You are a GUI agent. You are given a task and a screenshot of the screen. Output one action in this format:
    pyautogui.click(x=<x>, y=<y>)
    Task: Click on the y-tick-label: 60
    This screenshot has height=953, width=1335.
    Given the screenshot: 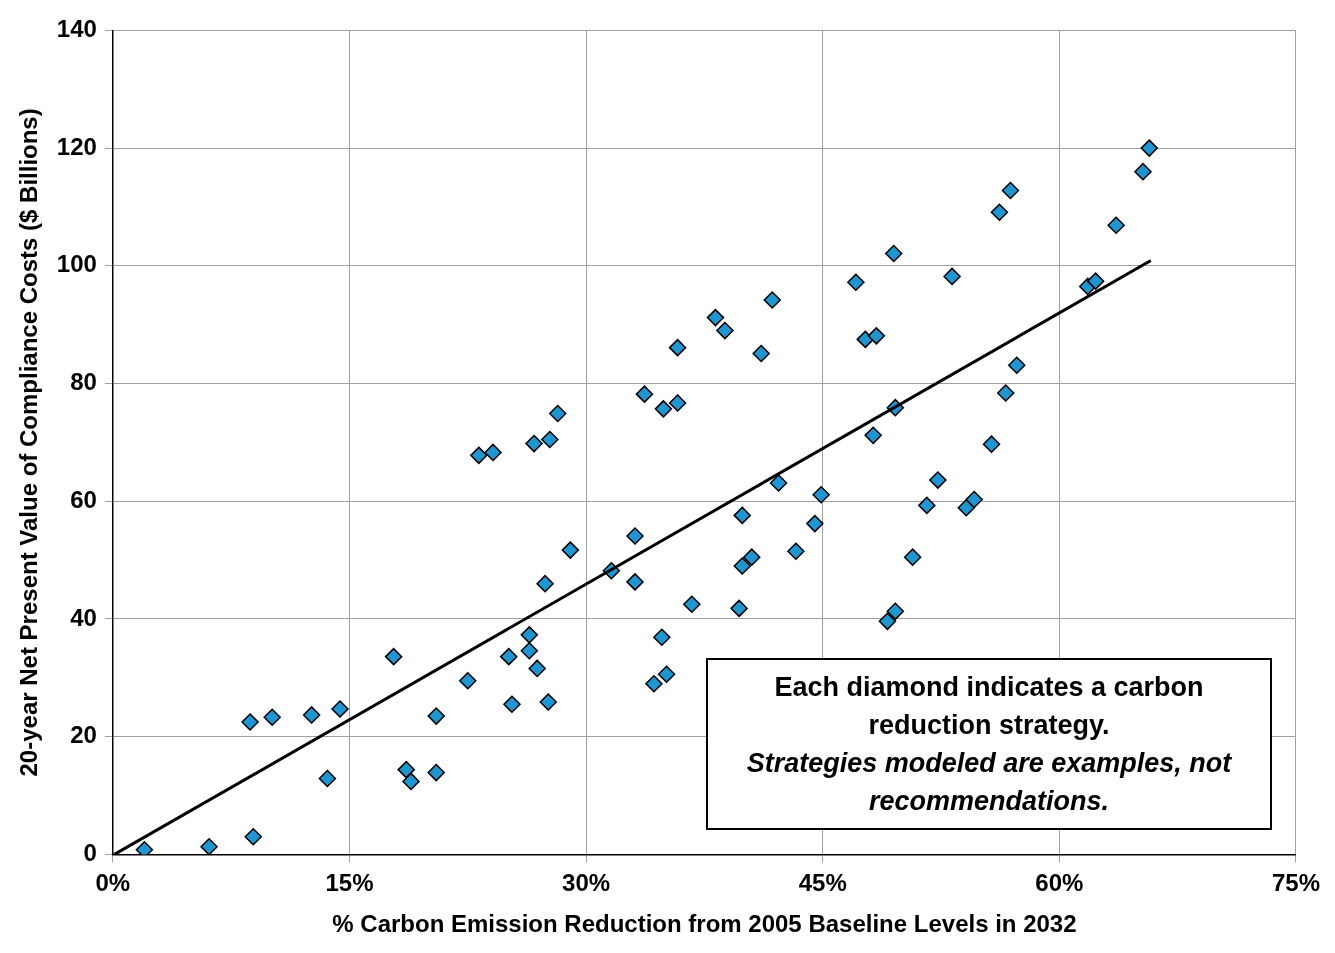 What is the action you would take?
    pyautogui.click(x=83, y=499)
    